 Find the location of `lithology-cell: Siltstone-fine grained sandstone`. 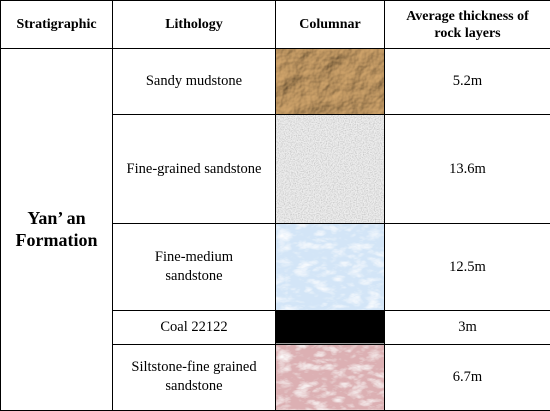

lithology-cell: Siltstone-fine grained sandstone is located at coordinates (194, 377).